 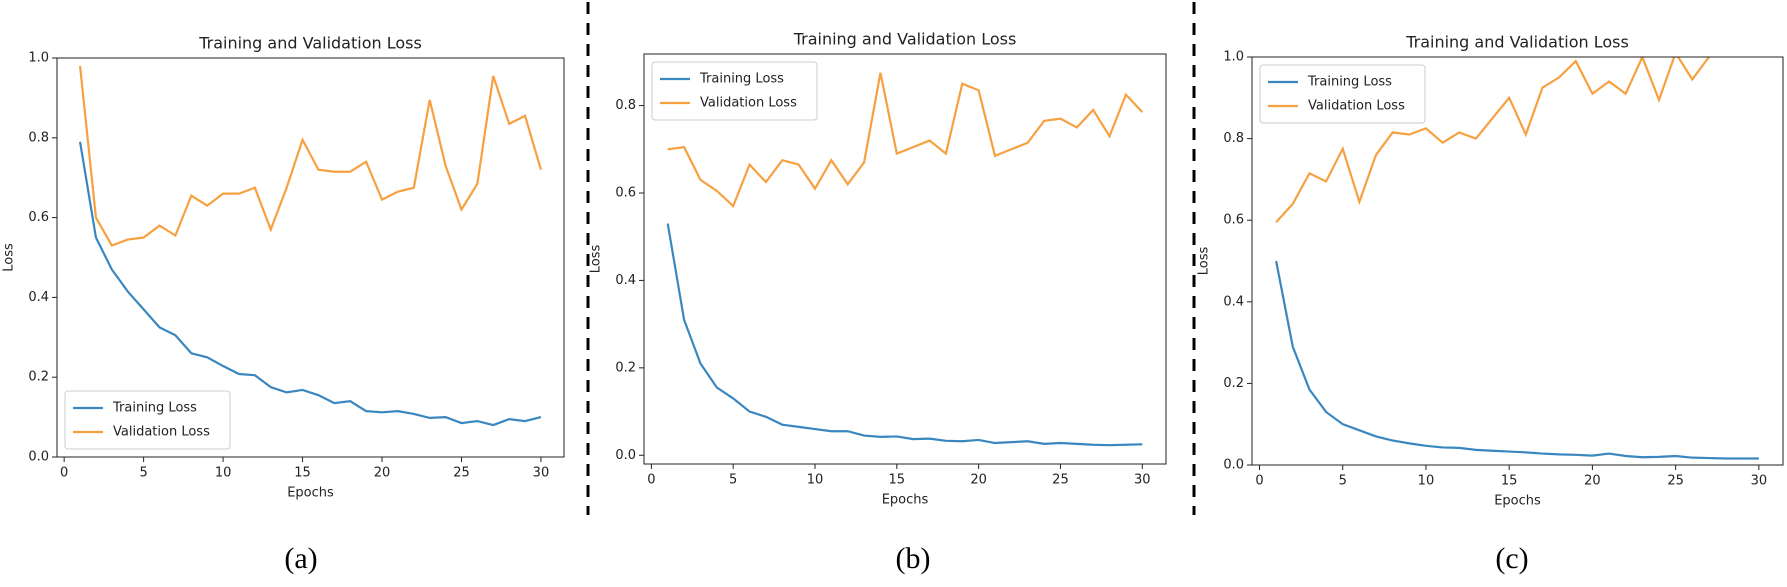 What do you see at coordinates (300, 558) in the screenshot?
I see `caption: (a)` at bounding box center [300, 558].